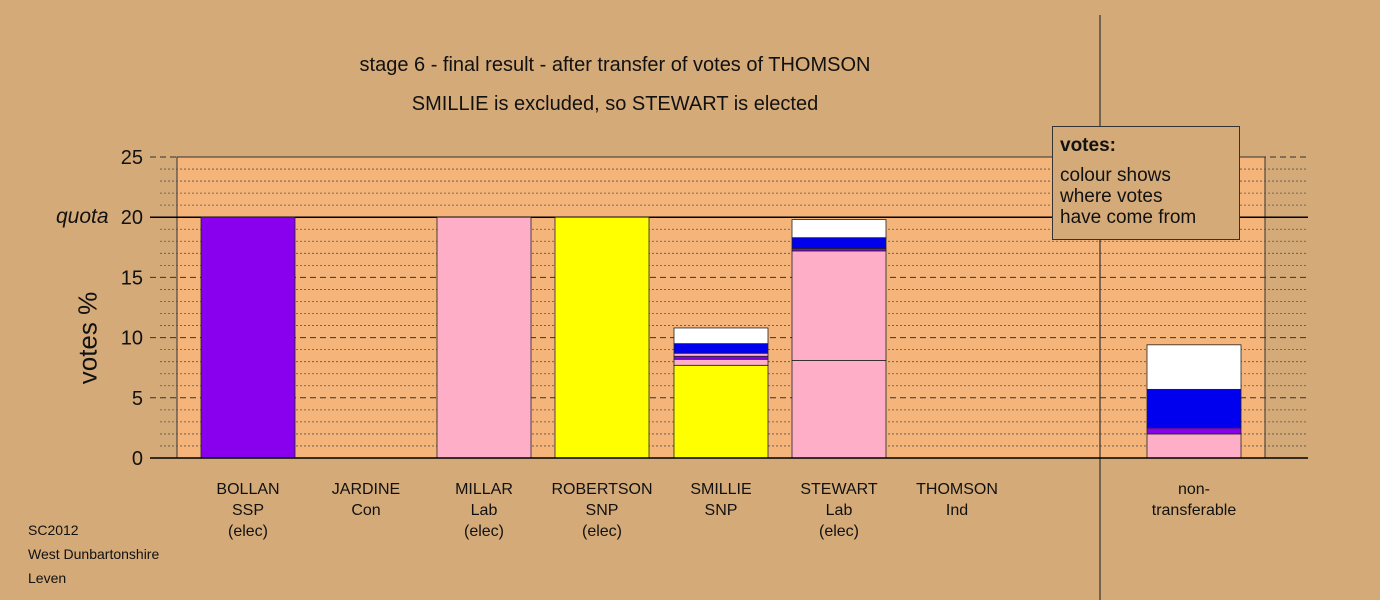 The height and width of the screenshot is (600, 1380). What do you see at coordinates (957, 489) in the screenshot?
I see `candidate-label: THOMSON` at bounding box center [957, 489].